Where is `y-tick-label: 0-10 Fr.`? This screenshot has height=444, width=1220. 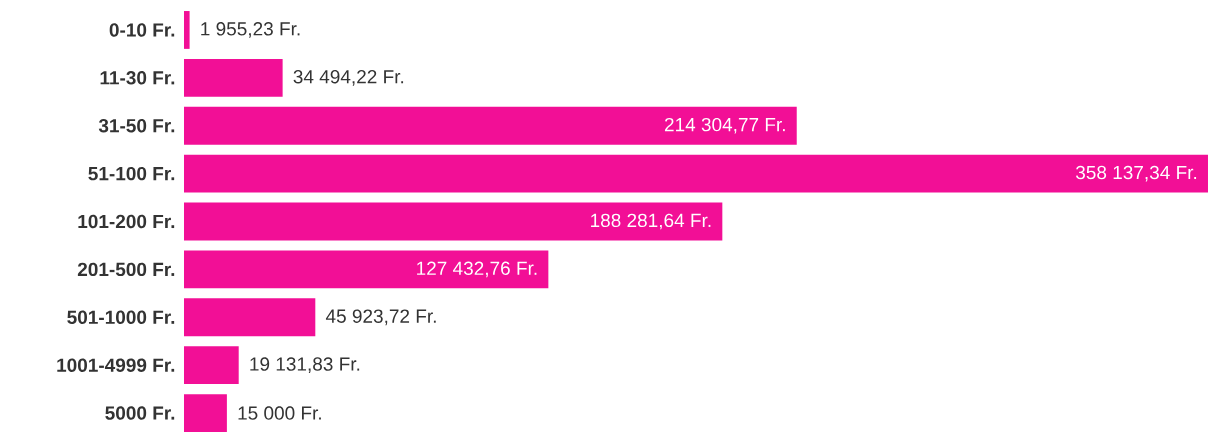 y-tick-label: 0-10 Fr. is located at coordinates (142, 30).